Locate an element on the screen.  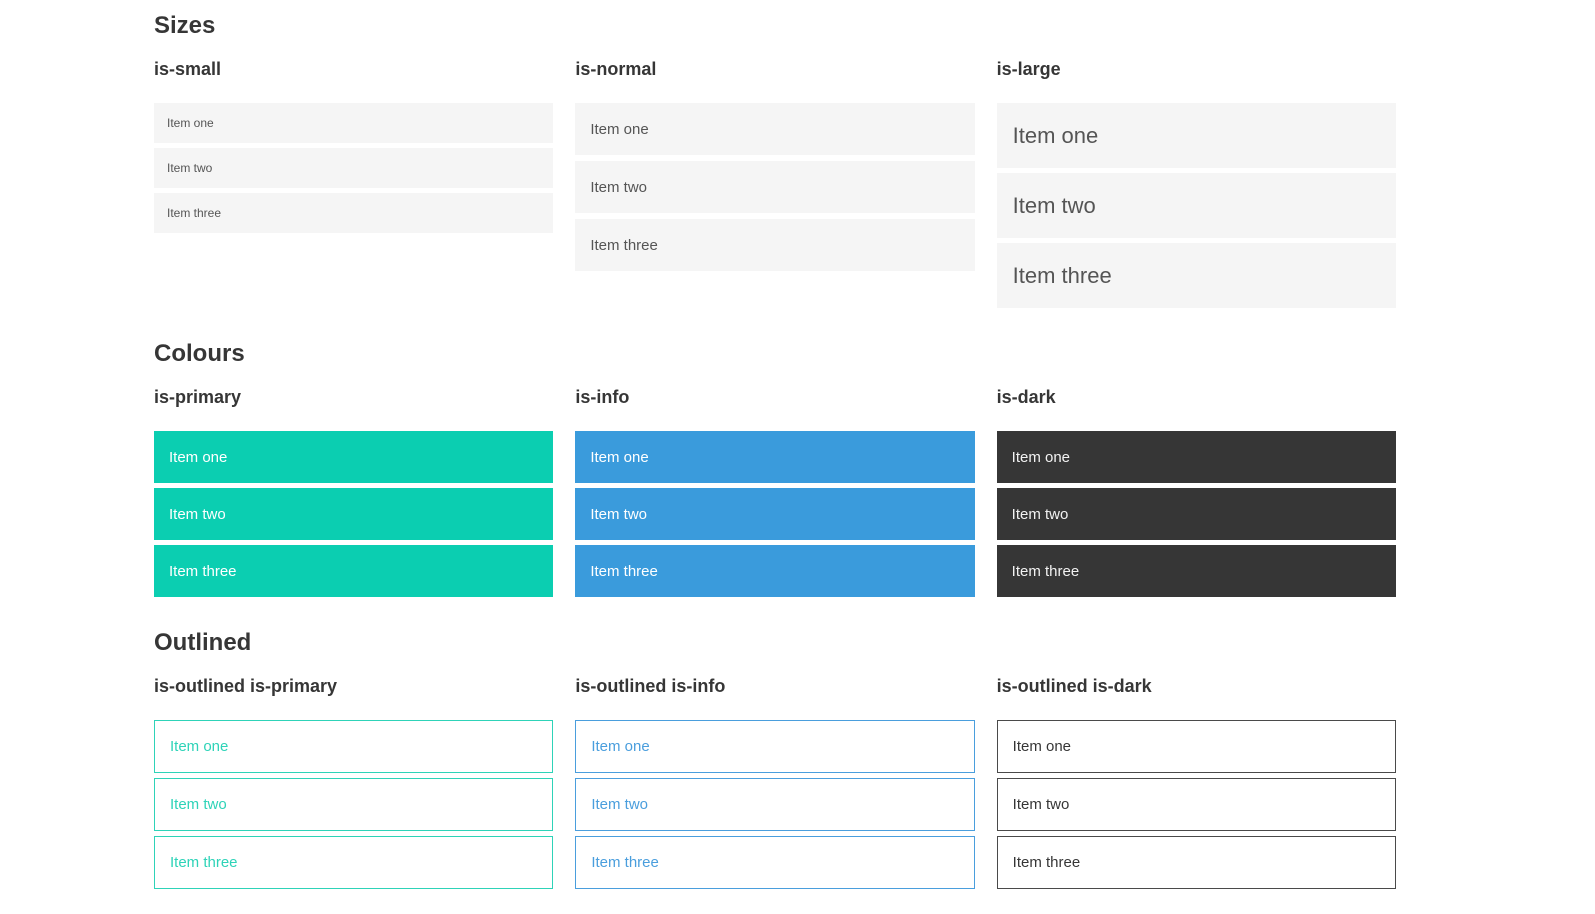
column-is-normal: is-normal Item one Item two Item three is located at coordinates (775, 168).